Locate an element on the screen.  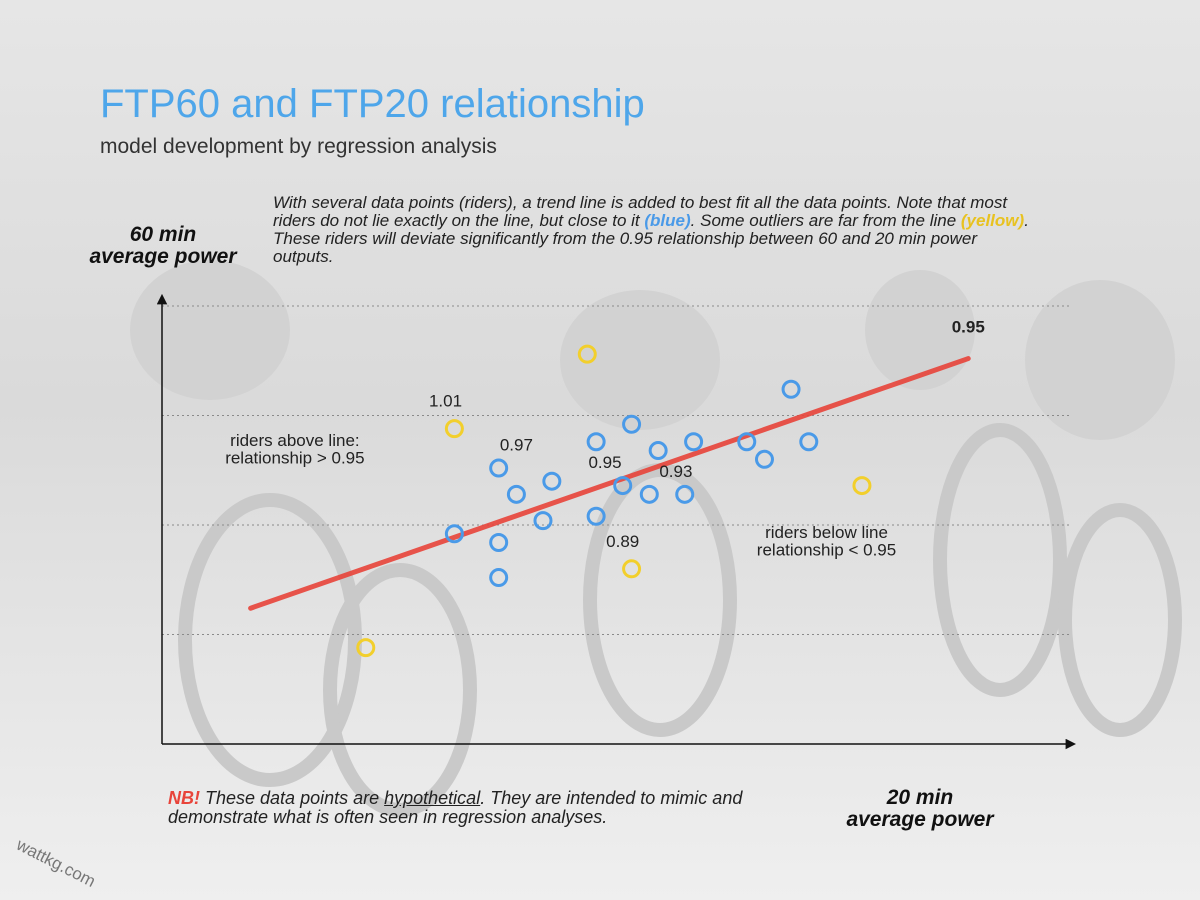
note-part: These data points are is located at coordinates (292, 798).